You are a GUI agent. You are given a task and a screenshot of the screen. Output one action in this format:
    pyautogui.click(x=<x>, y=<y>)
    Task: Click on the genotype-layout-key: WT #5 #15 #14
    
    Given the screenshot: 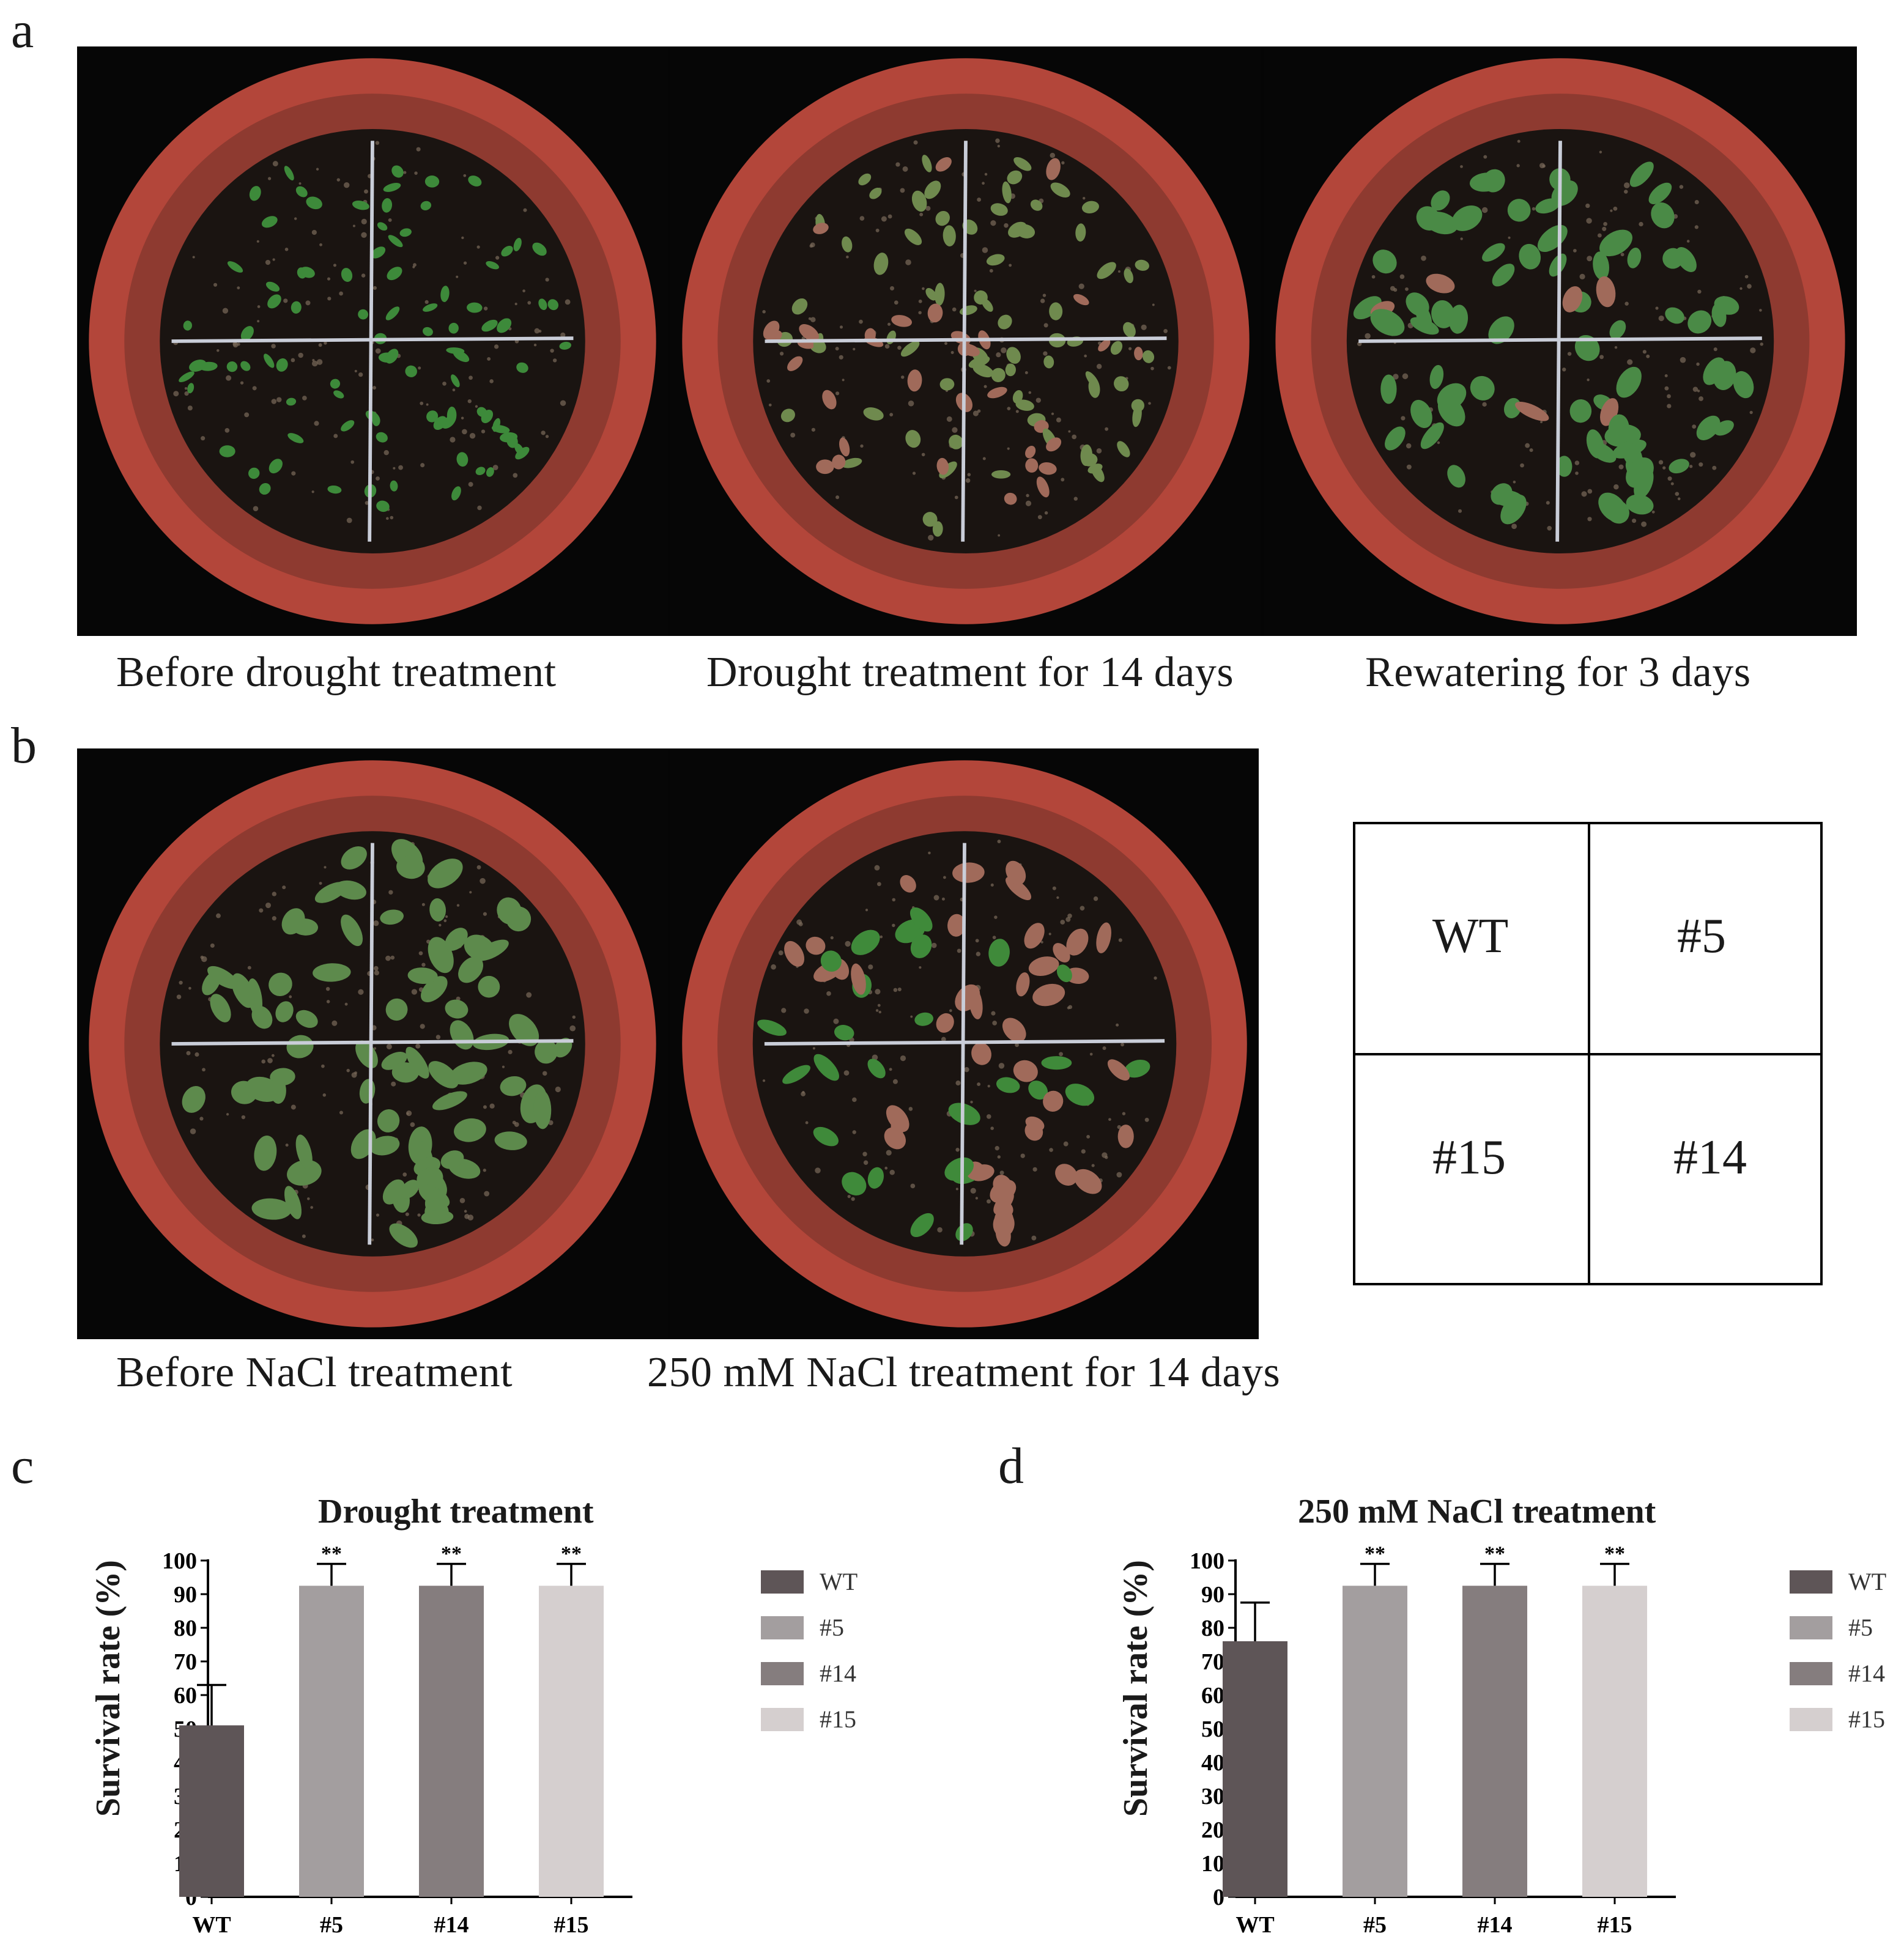 What is the action you would take?
    pyautogui.click(x=1588, y=1053)
    